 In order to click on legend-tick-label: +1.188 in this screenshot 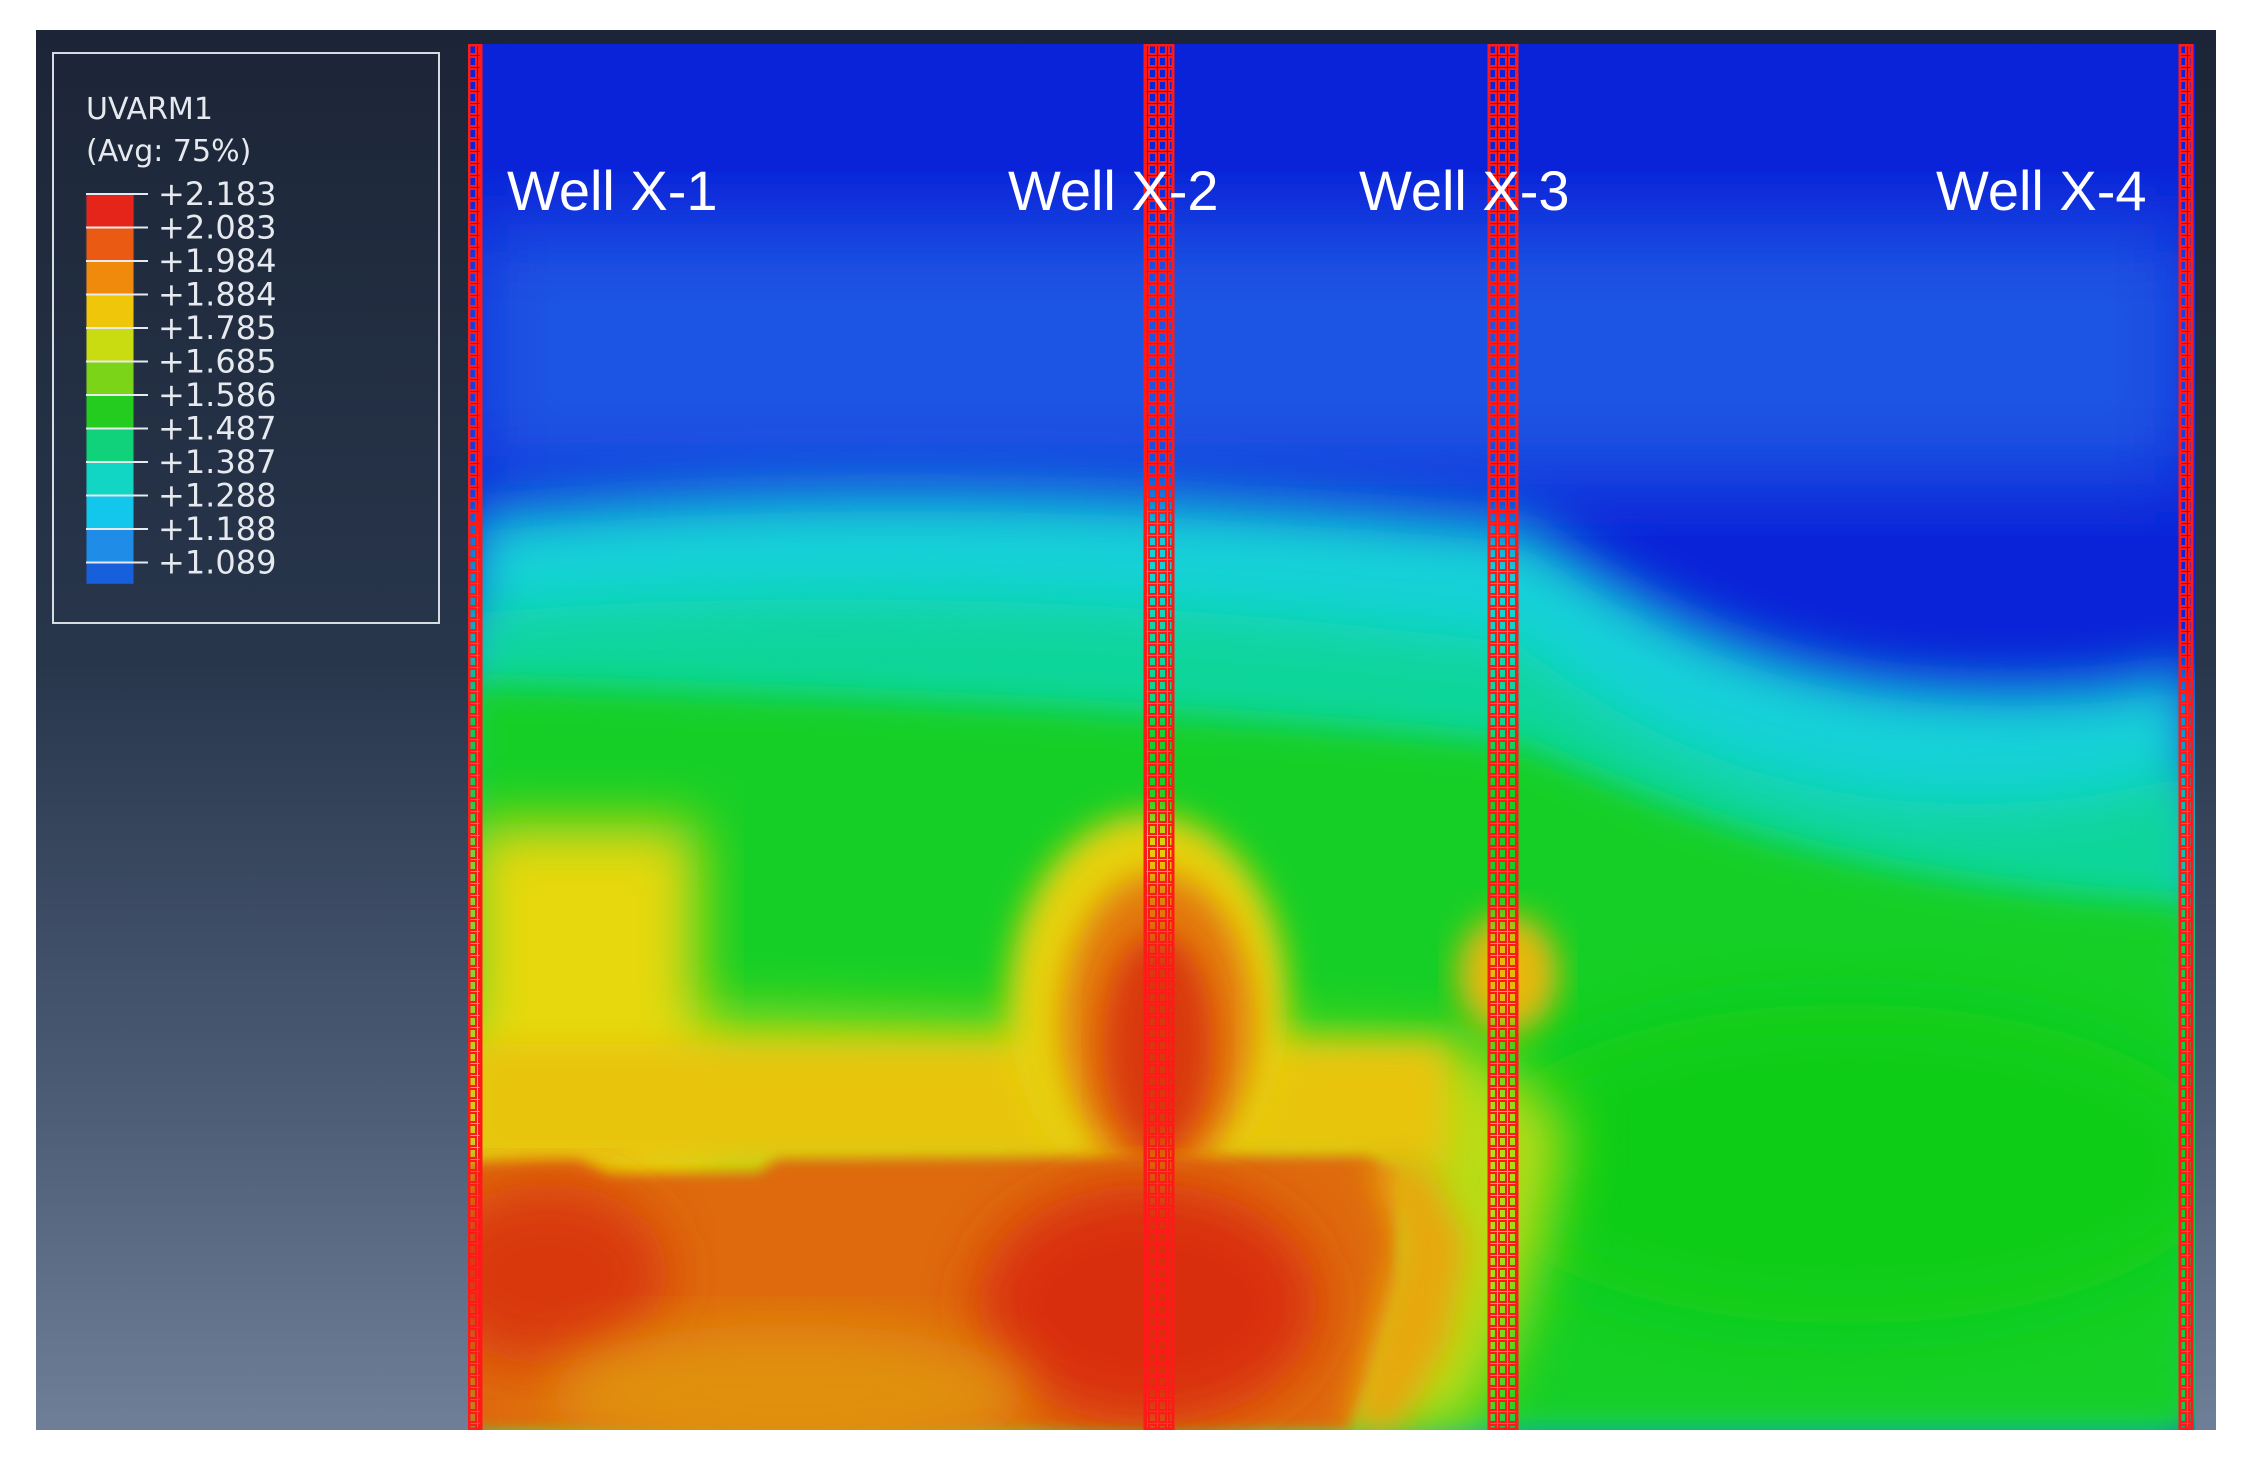, I will do `click(217, 529)`.